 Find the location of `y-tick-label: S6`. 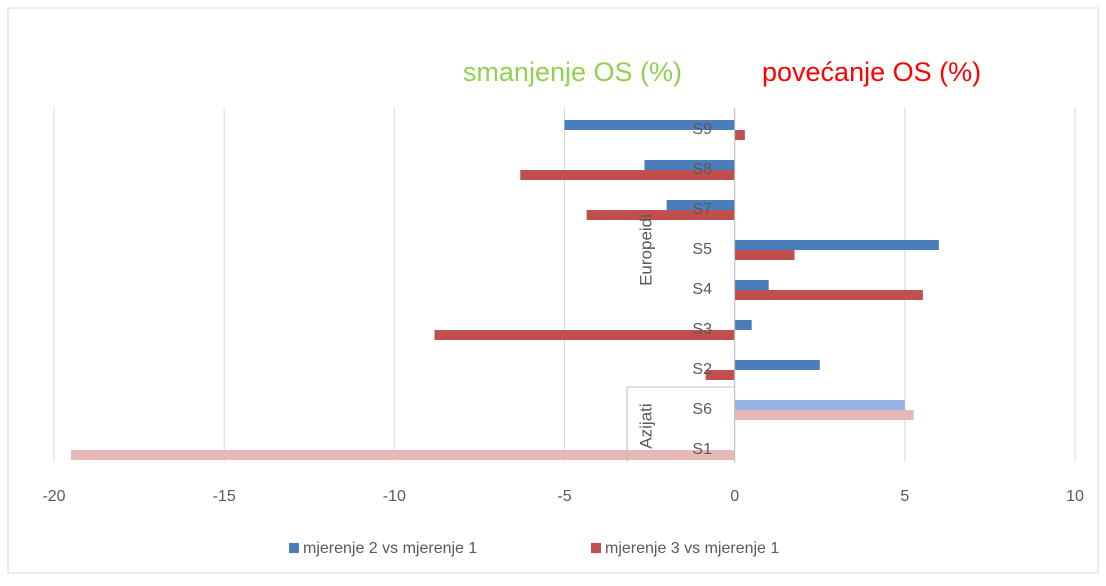

y-tick-label: S6 is located at coordinates (702, 409).